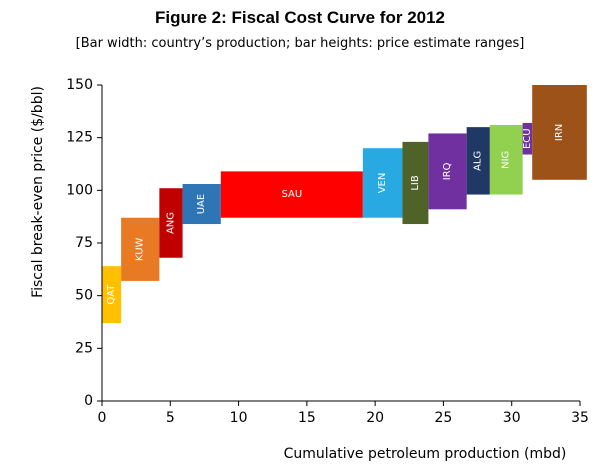 Image resolution: width=600 pixels, height=469 pixels. Describe the element at coordinates (300, 17) in the screenshot. I see `chart-title: Figure 2: Fiscal Cost Curve for 2012` at that location.